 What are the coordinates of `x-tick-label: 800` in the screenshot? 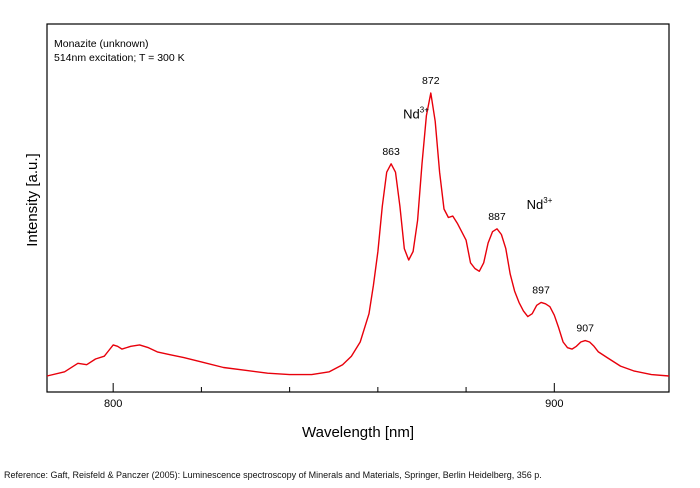 It's located at (113, 404).